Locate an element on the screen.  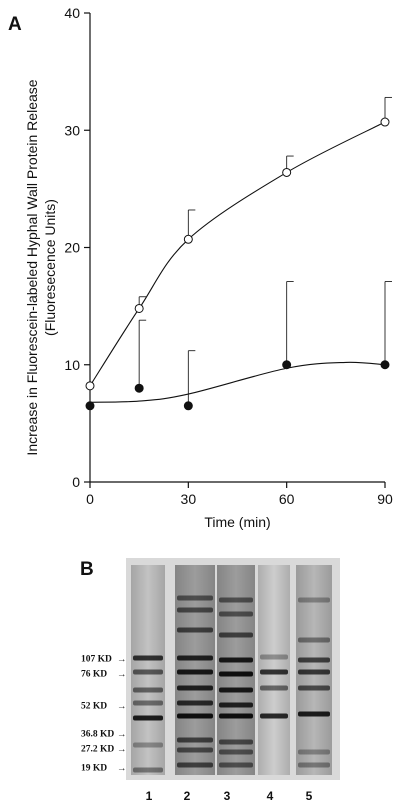
lane-number: 1 is located at coordinates (149, 796).